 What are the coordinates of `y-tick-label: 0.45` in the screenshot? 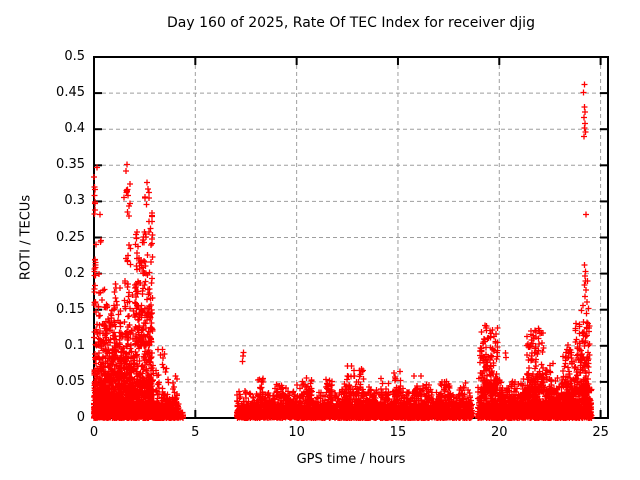 It's located at (70, 93).